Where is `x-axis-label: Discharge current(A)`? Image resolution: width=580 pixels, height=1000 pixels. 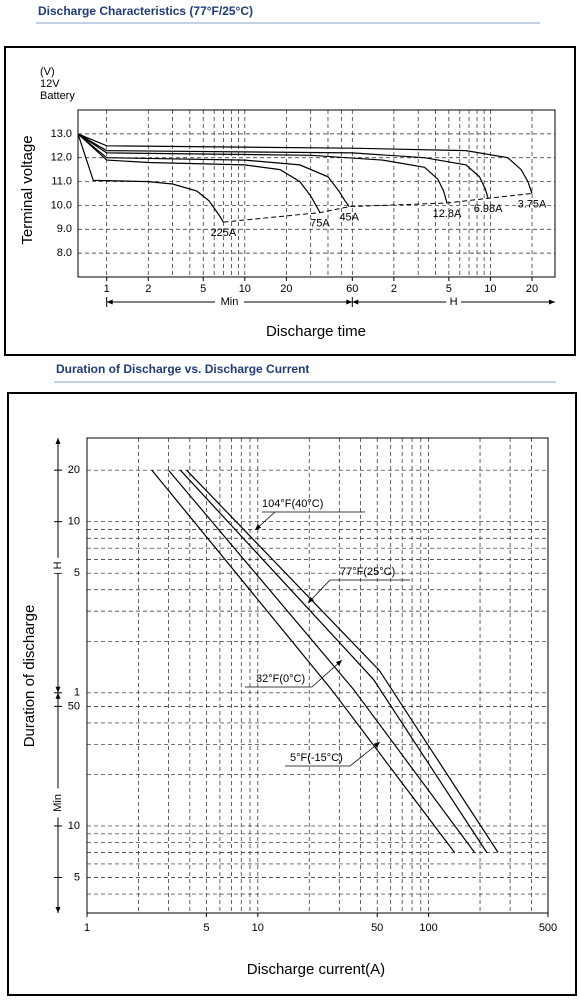 x-axis-label: Discharge current(A) is located at coordinates (316, 969).